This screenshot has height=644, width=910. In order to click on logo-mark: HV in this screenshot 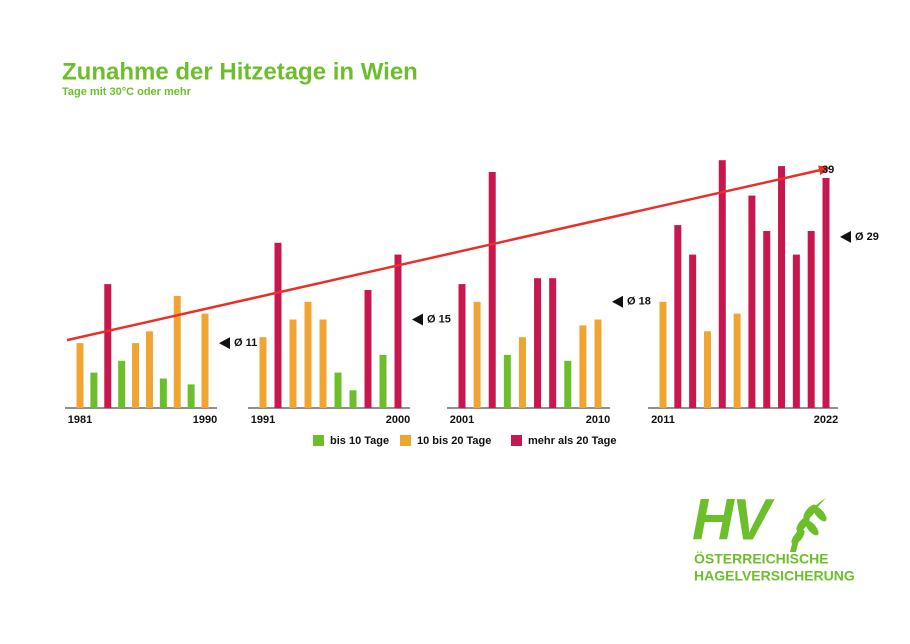, I will do `click(733, 519)`.